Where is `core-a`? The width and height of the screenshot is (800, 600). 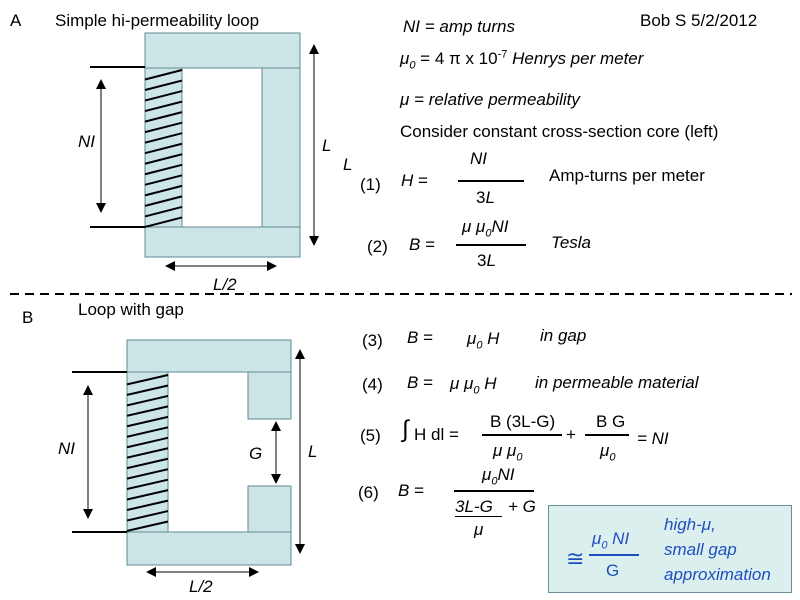
core-a is located at coordinates (222, 145).